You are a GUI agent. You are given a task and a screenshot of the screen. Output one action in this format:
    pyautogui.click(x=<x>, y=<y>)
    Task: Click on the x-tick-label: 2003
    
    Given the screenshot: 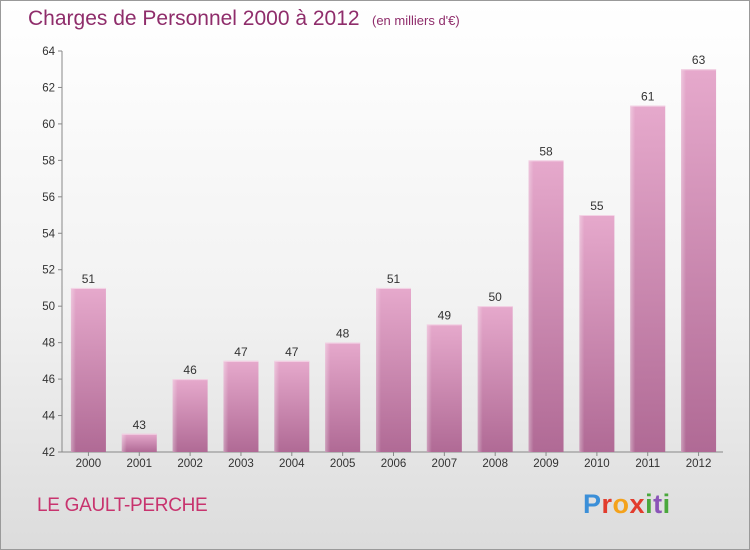 What is the action you would take?
    pyautogui.click(x=241, y=464)
    